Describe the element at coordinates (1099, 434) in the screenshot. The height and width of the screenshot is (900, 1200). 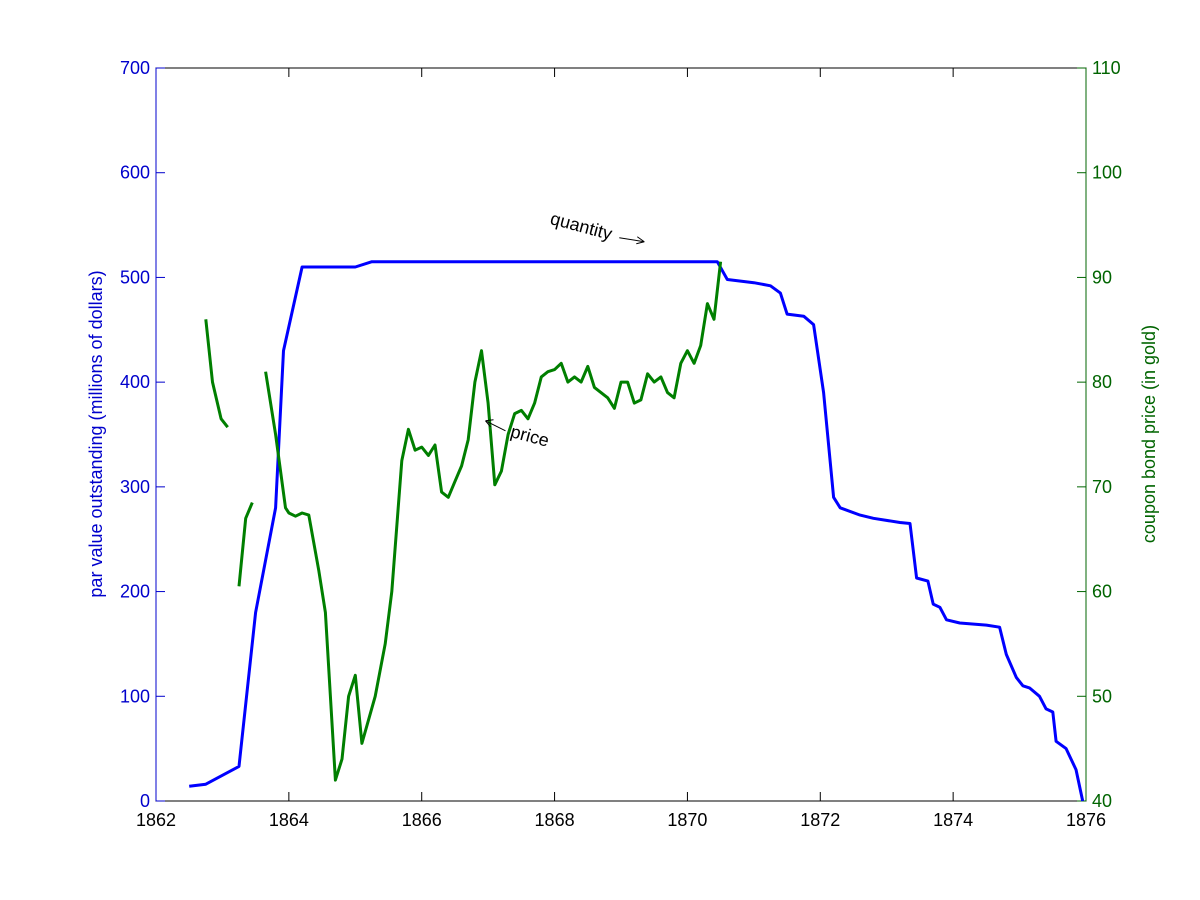
I see `right-y-axis: 40 50 60 70 80 90 100 110` at that location.